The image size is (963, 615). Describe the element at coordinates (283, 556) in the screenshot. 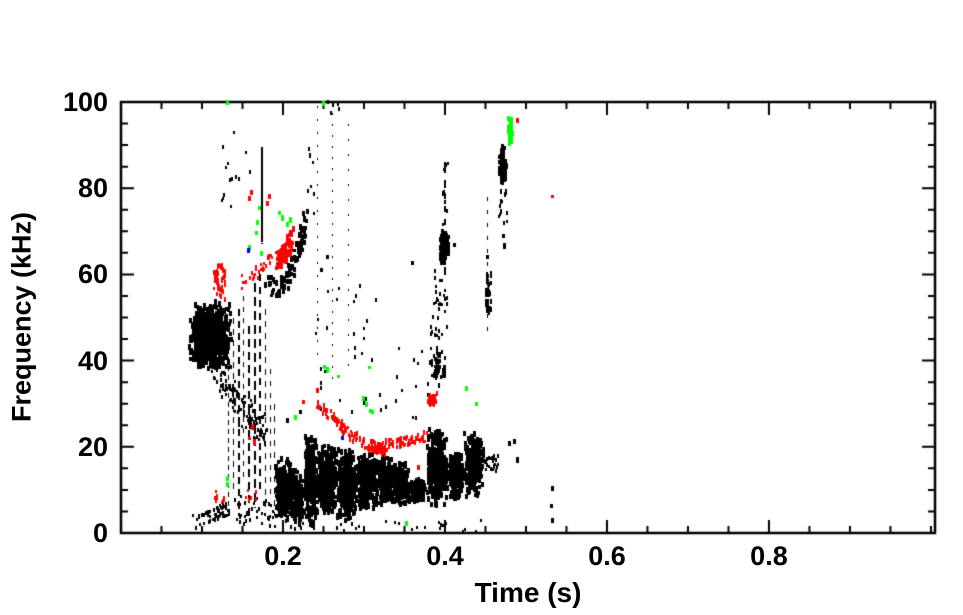

I see `x-tick-label-0.2: 0.2` at that location.